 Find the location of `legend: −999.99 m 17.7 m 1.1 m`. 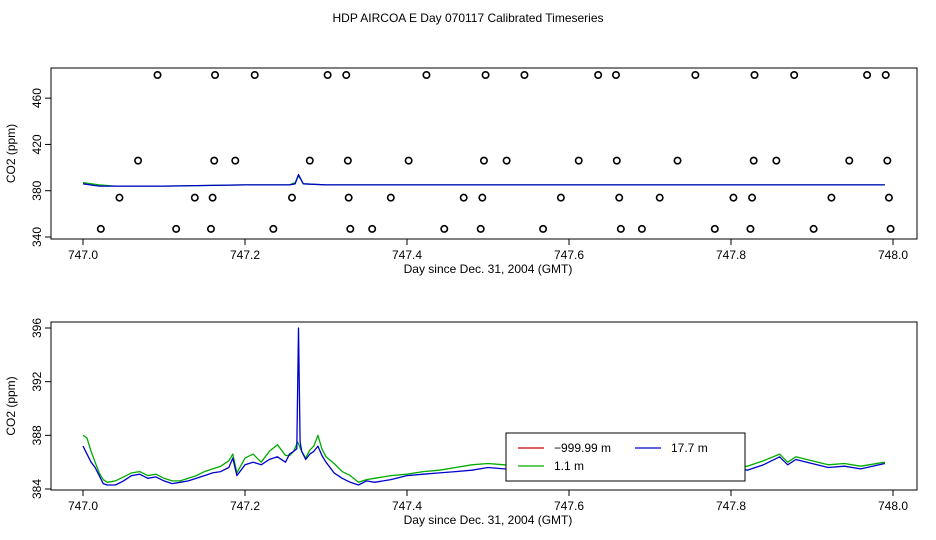

legend: −999.99 m 17.7 m 1.1 m is located at coordinates (625, 457).